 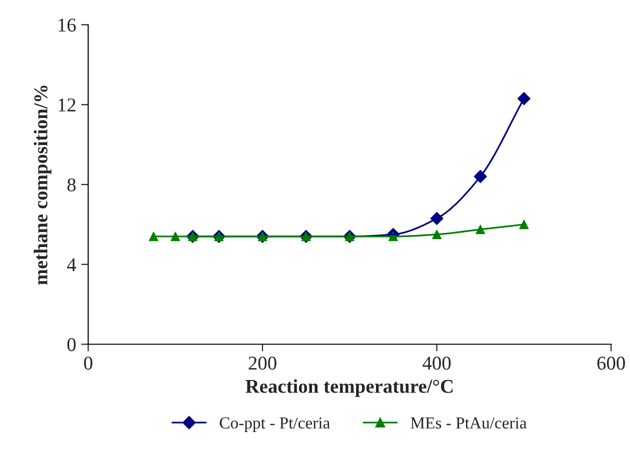 I want to click on y-tick-label: 12, so click(x=67, y=105).